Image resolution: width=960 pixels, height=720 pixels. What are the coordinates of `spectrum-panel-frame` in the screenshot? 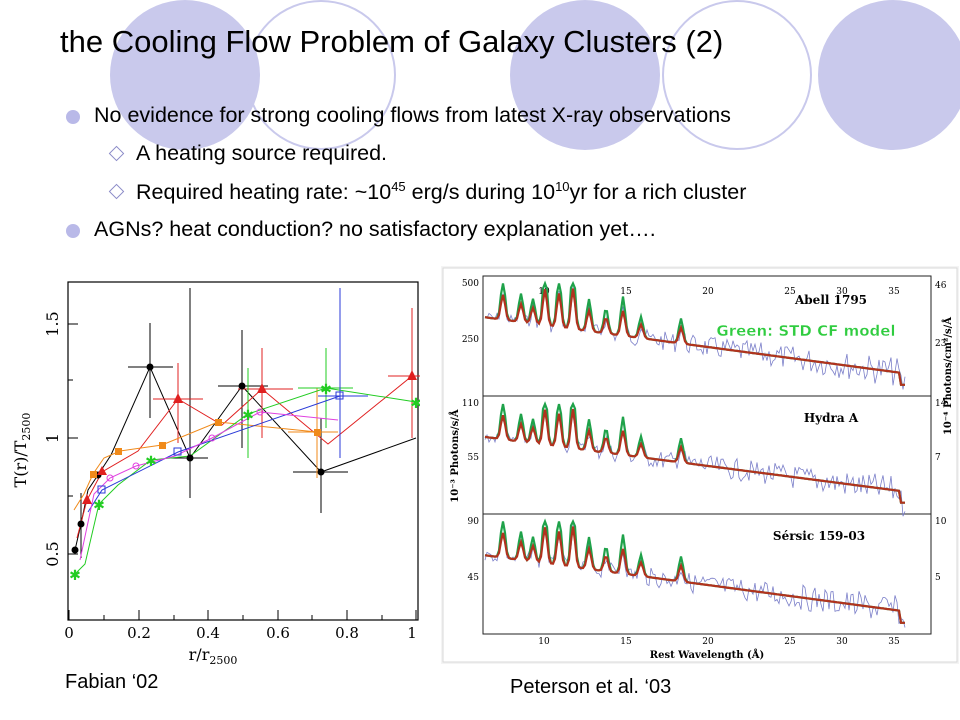 It's located at (707, 574).